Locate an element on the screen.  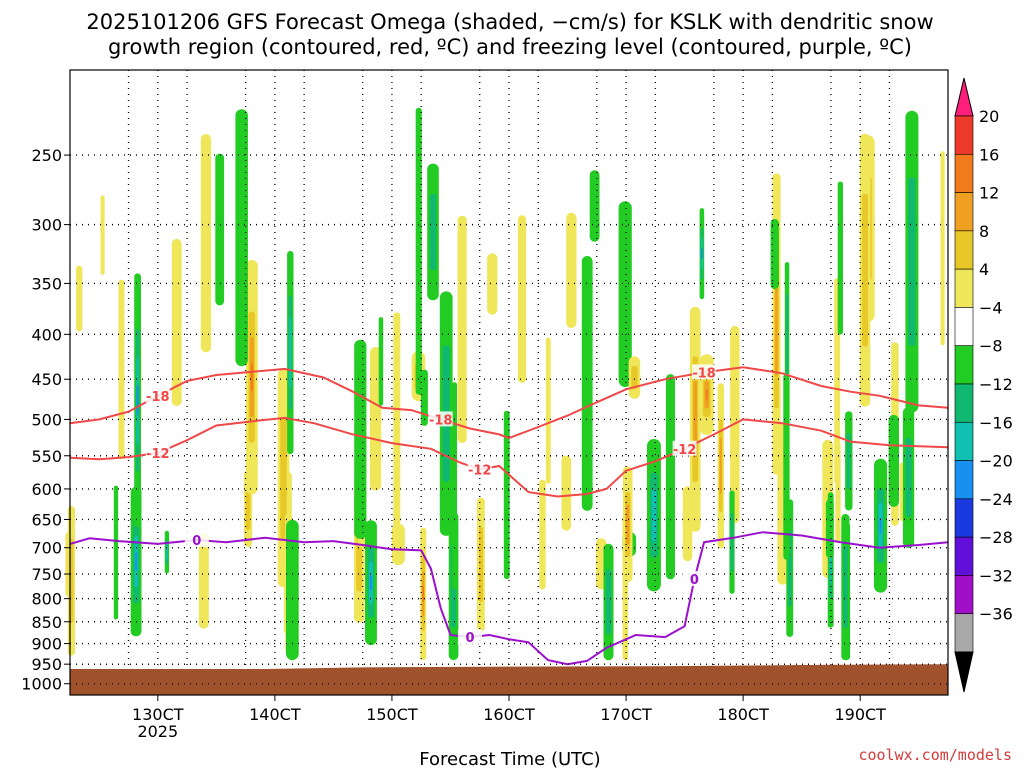
y-tick-label: 600 is located at coordinates (46, 489).